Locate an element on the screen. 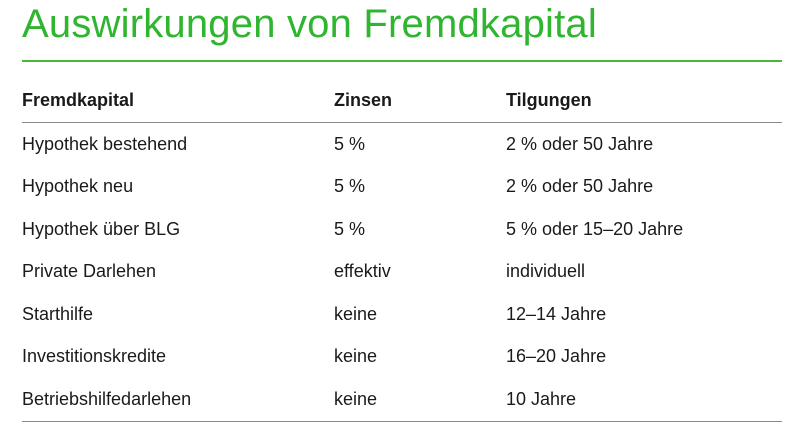 The width and height of the screenshot is (800, 426). table-row: Hypothek bestehend 5 % 2 % oder 50 Jahre is located at coordinates (402, 144).